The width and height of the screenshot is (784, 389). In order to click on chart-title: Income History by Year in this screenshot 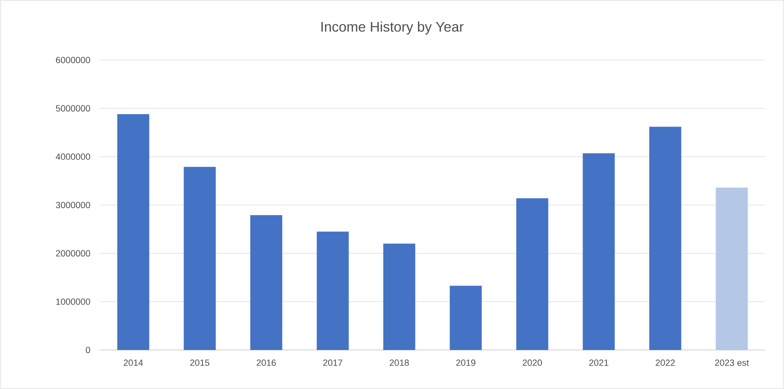, I will do `click(392, 27)`.